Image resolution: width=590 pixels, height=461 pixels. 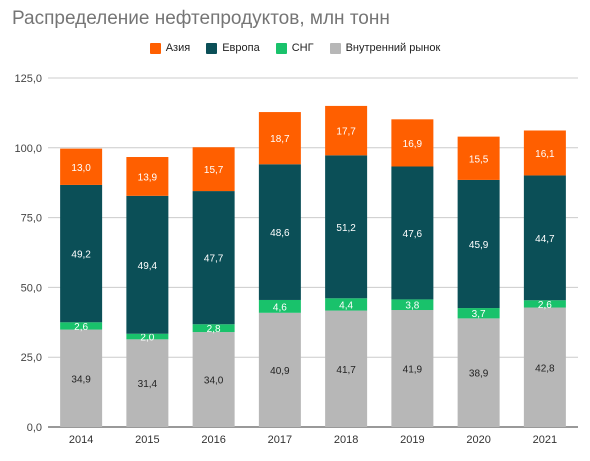 I want to click on data-label: 38,9, so click(x=479, y=374).